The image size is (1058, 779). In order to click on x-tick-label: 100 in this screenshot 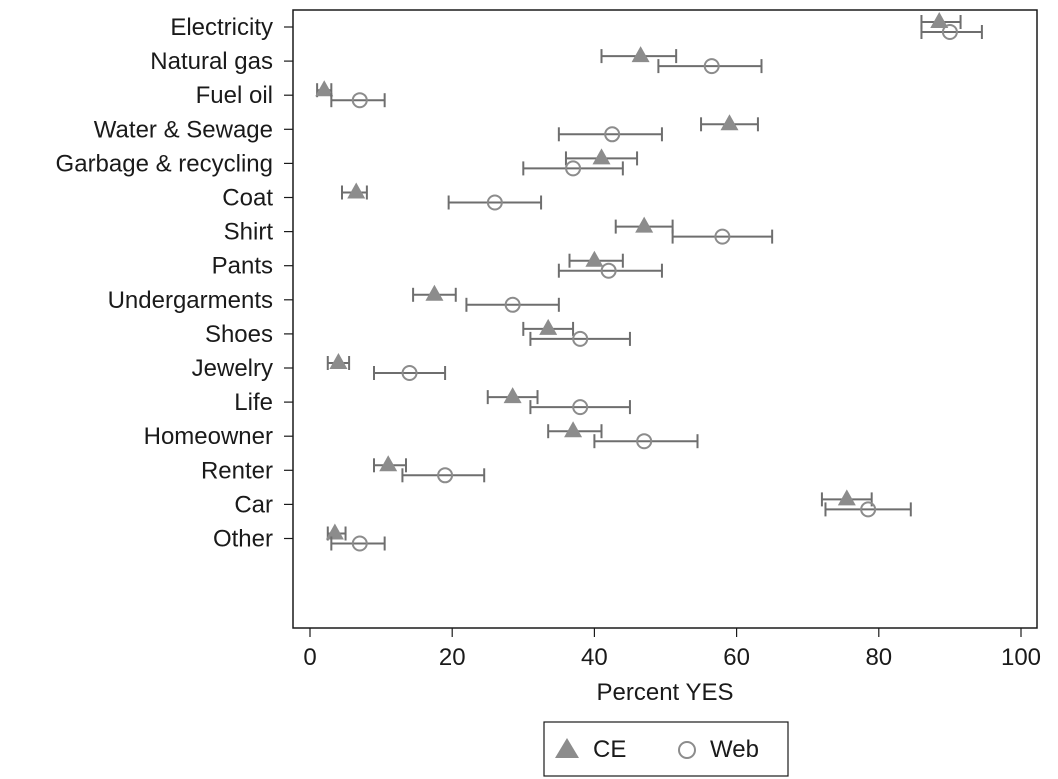, I will do `click(1021, 657)`.